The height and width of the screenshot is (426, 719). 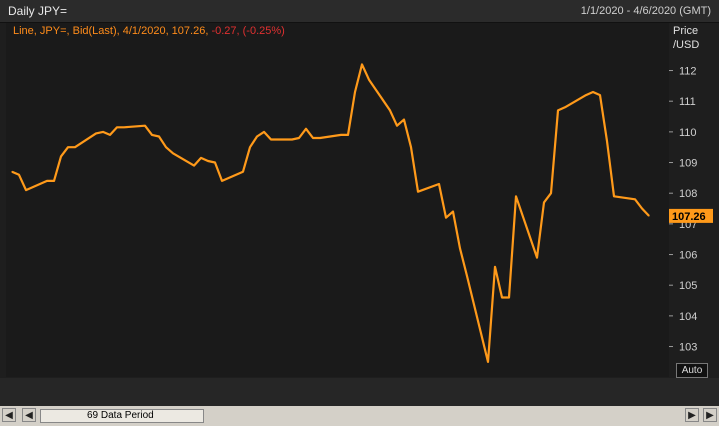 What do you see at coordinates (359, 416) in the screenshot?
I see `time-scrollbar: ◀ ◀ 69 Data Period ▶ ▶` at bounding box center [359, 416].